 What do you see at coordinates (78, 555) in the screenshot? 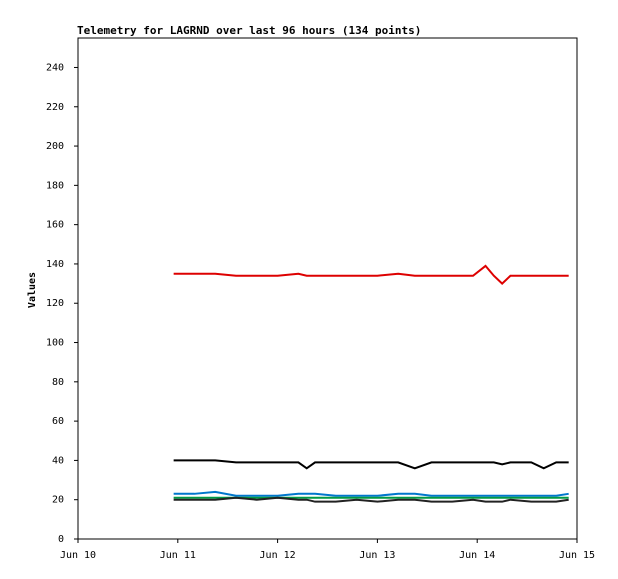
I see `x-tick-label: Jun 10` at bounding box center [78, 555].